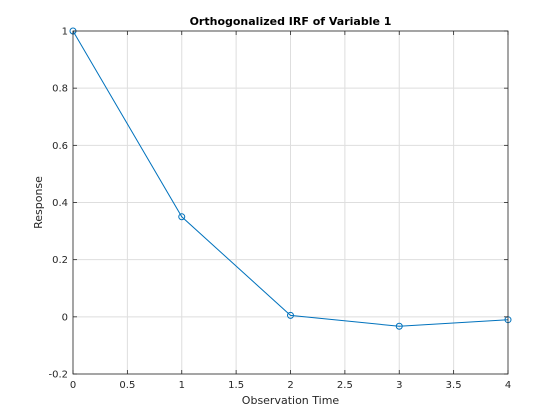  Describe the element at coordinates (38, 202) in the screenshot. I see `y-axis-label: Response` at that location.